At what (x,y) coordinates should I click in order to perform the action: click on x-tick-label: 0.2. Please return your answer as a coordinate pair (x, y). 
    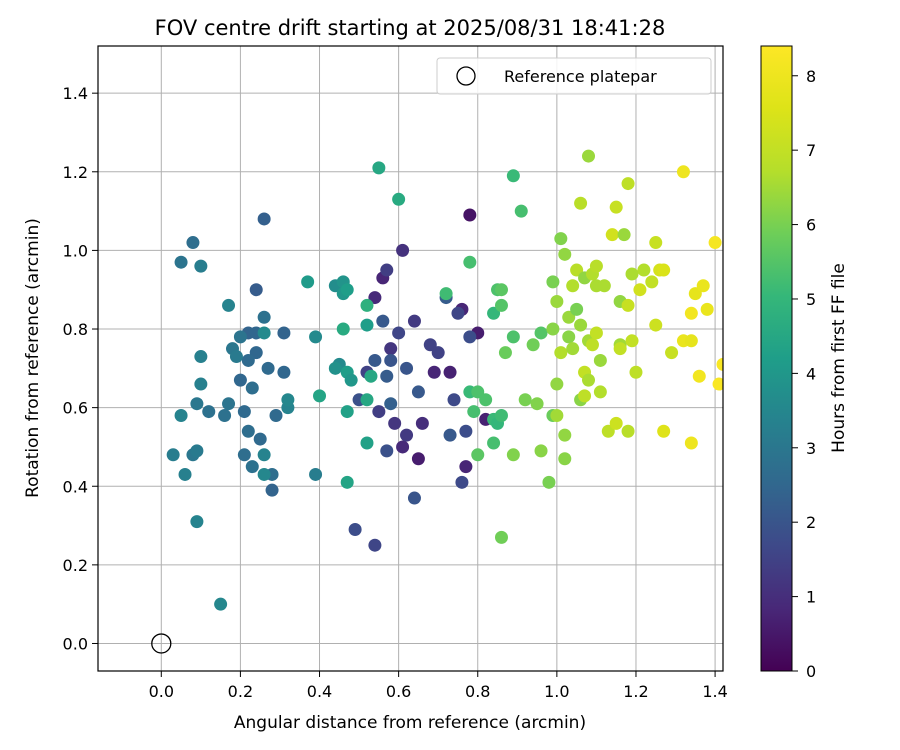
    Looking at the image, I should click on (240, 691).